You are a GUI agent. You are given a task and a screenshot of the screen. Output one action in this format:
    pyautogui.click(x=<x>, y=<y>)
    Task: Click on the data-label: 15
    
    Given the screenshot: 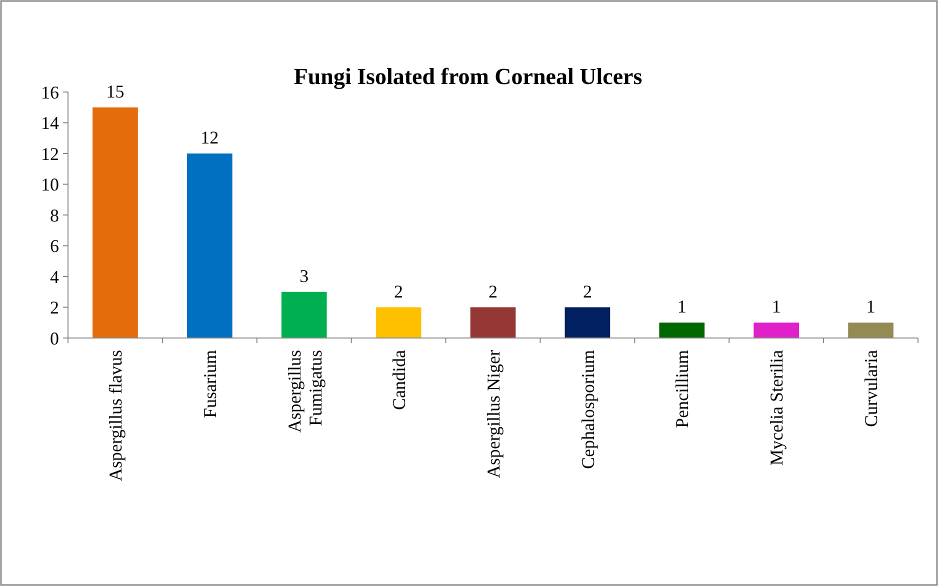 What is the action you would take?
    pyautogui.click(x=115, y=91)
    